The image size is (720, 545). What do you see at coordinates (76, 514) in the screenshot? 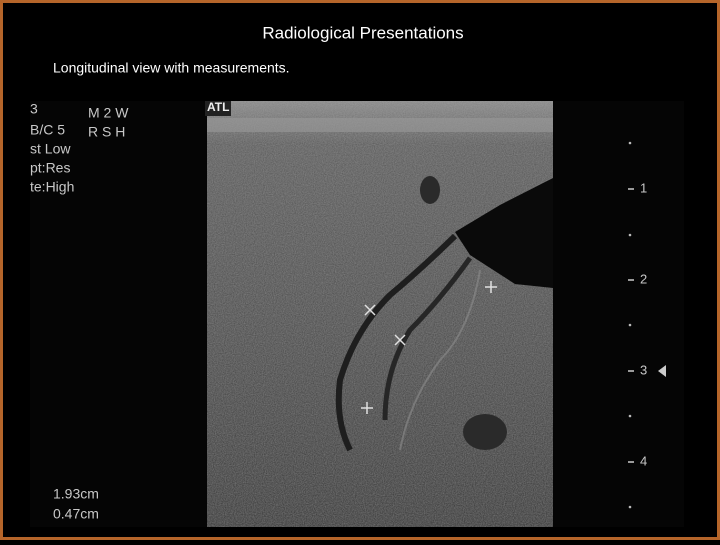
I see `measurement: 0.47cm` at bounding box center [76, 514].